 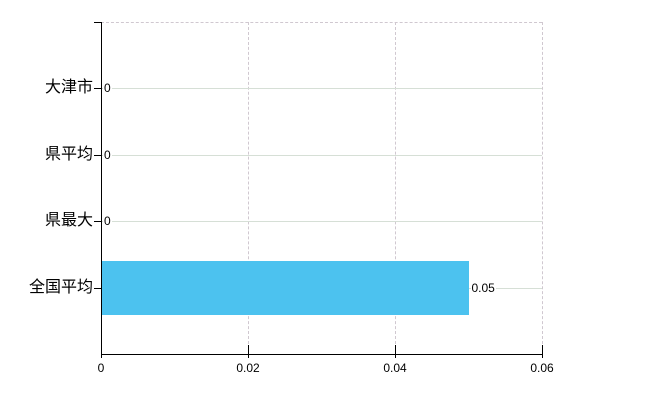 What do you see at coordinates (107, 221) in the screenshot?
I see `bar-value-label-2: 0` at bounding box center [107, 221].